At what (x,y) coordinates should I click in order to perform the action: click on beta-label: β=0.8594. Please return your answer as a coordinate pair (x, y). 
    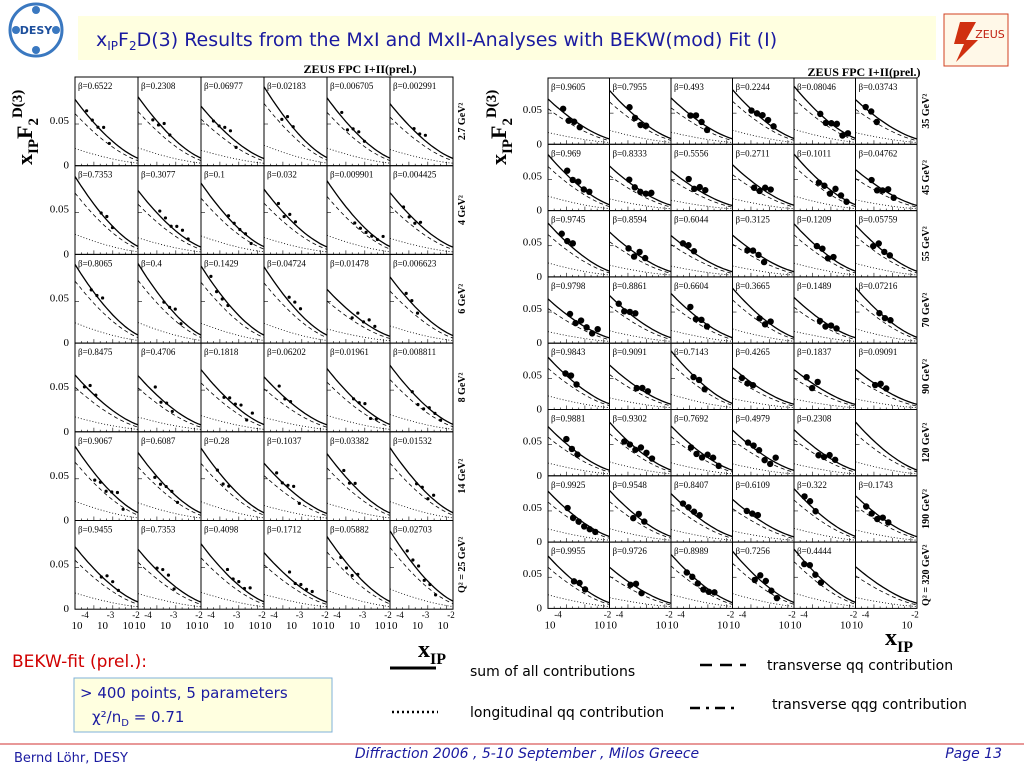
    Looking at the image, I should click on (630, 220).